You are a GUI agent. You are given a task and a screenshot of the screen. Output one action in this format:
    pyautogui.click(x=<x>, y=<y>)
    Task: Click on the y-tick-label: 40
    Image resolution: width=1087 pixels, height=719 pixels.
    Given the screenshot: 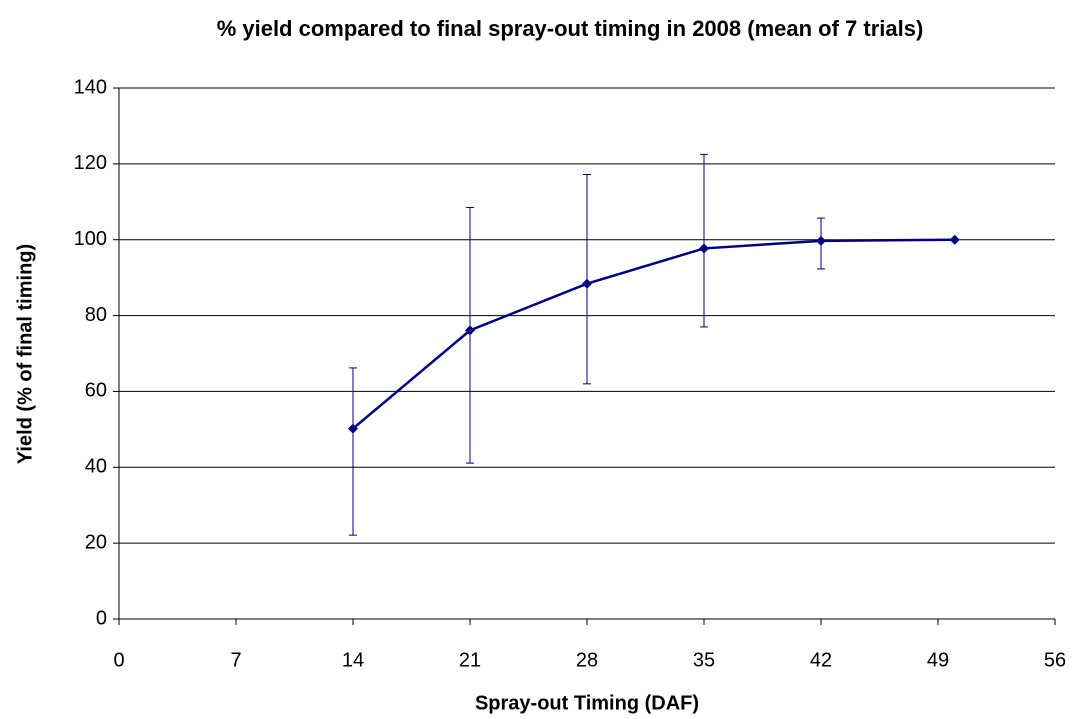 What is the action you would take?
    pyautogui.click(x=96, y=467)
    